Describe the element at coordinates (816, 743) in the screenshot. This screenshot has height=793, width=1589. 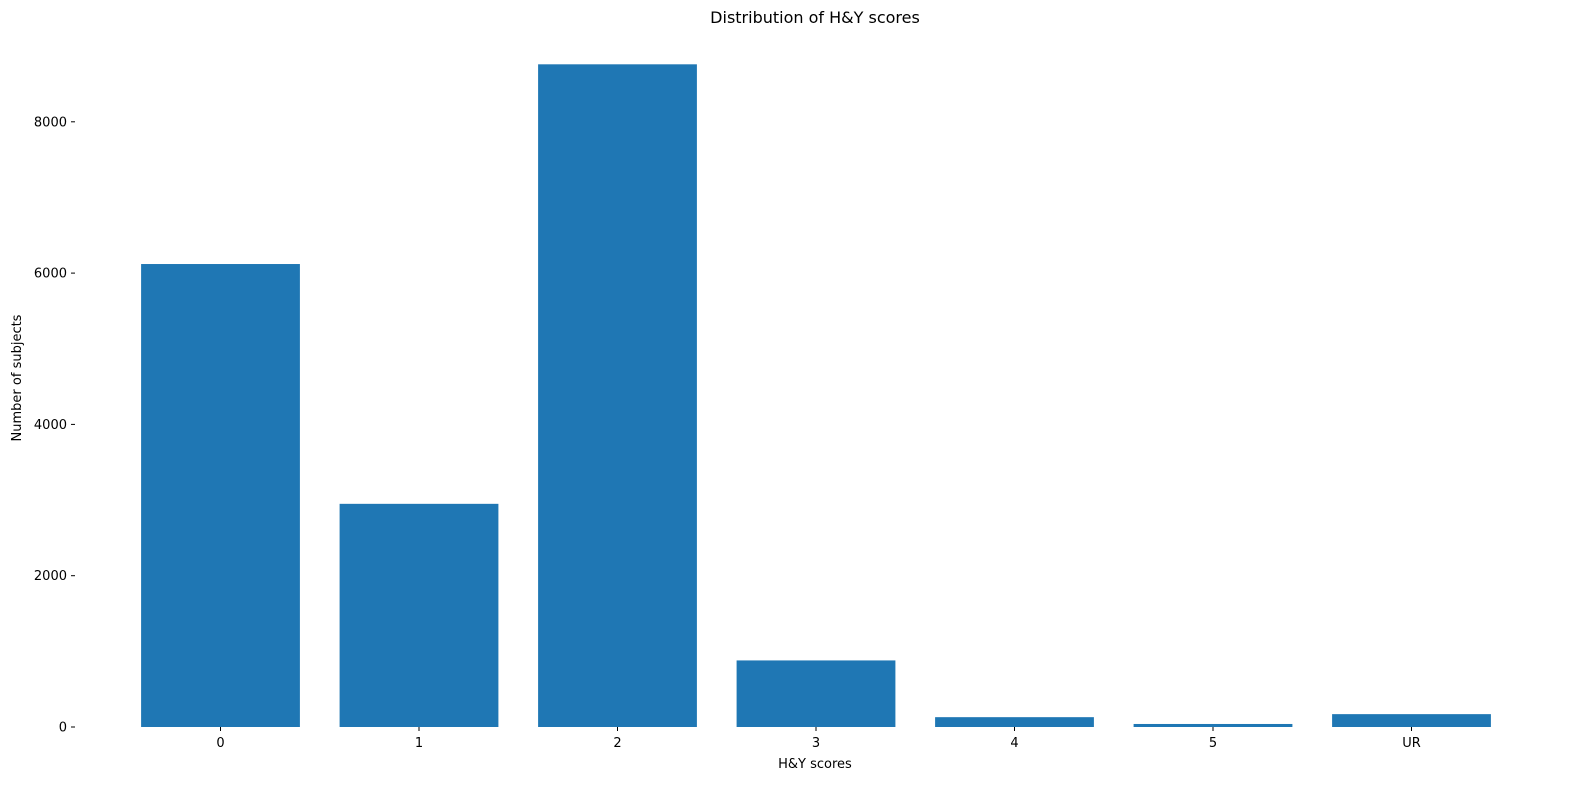
I see `x-tick-label: 3` at that location.